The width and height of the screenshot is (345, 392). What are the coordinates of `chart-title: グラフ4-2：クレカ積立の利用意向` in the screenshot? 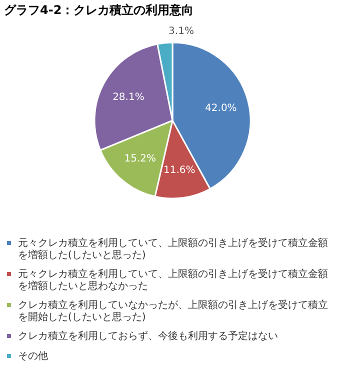 It's located at (99, 10).